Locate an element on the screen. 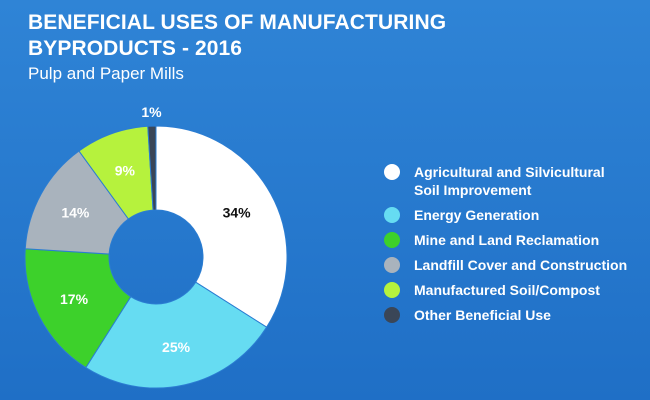  slice-value-label-2: 17% is located at coordinates (74, 299).